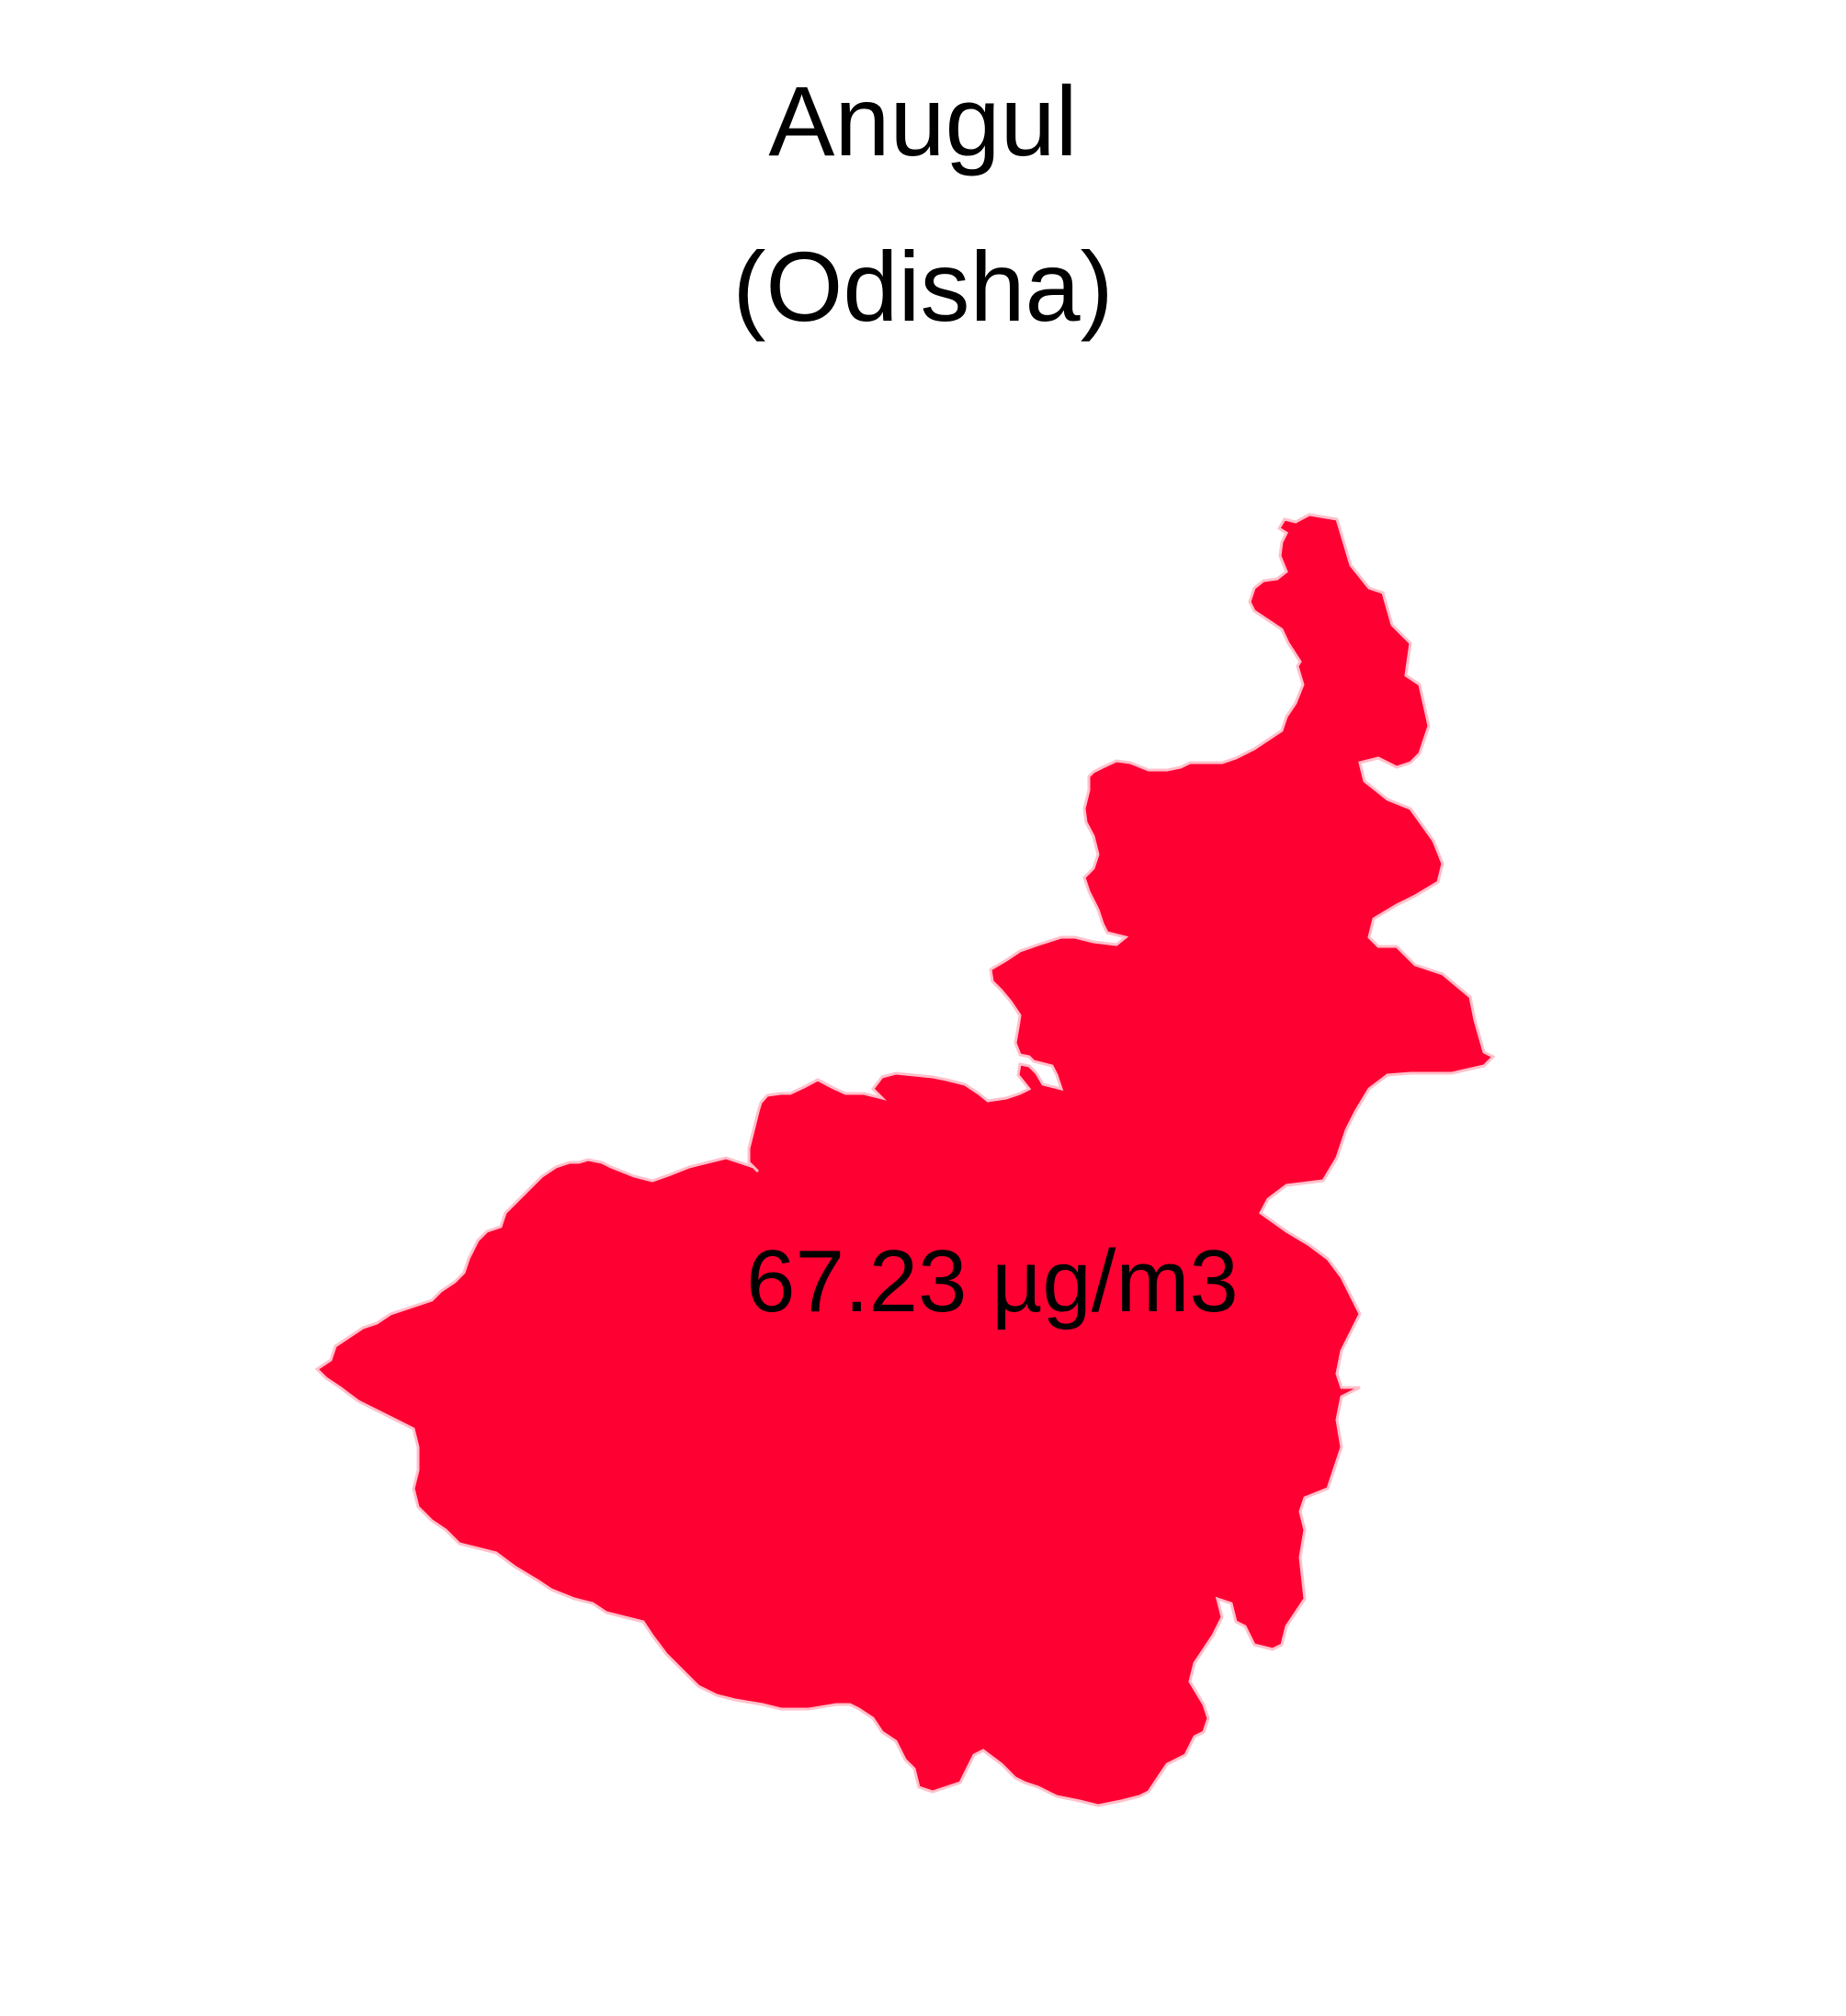 This screenshot has width=1846, height=2016. Describe the element at coordinates (923, 120) in the screenshot. I see `map-title-district: Anugul` at that location.